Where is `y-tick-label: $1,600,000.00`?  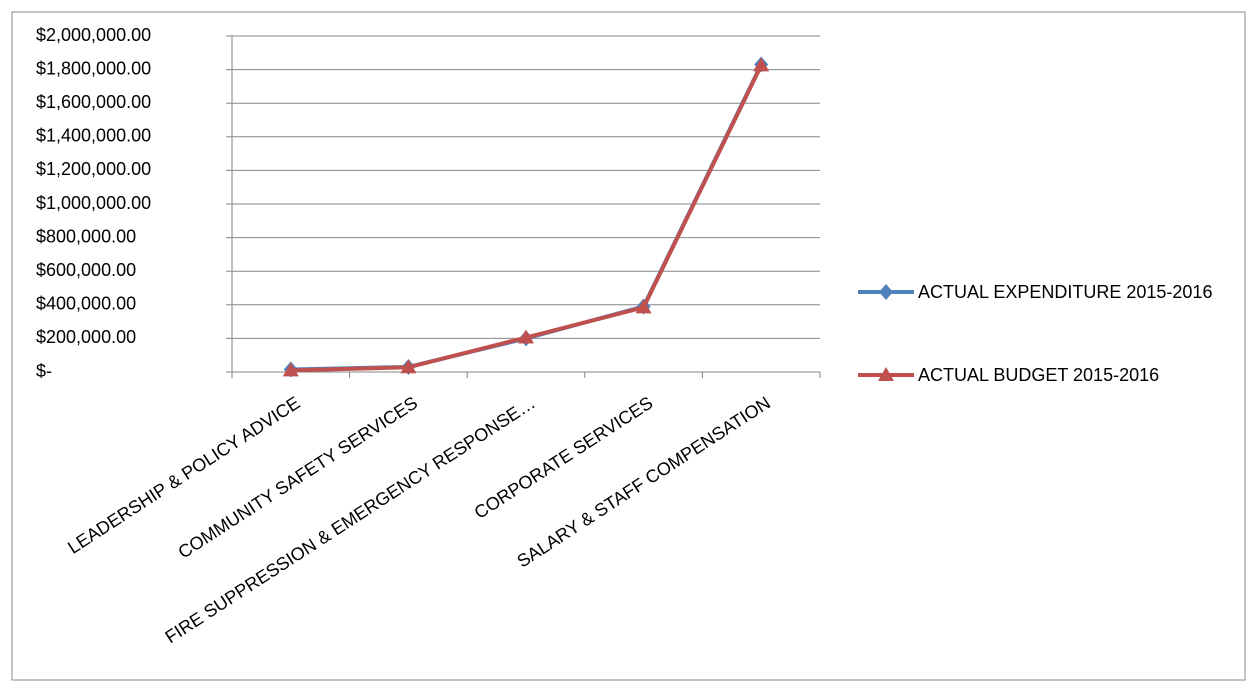 y-tick-label: $1,600,000.00 is located at coordinates (93, 102).